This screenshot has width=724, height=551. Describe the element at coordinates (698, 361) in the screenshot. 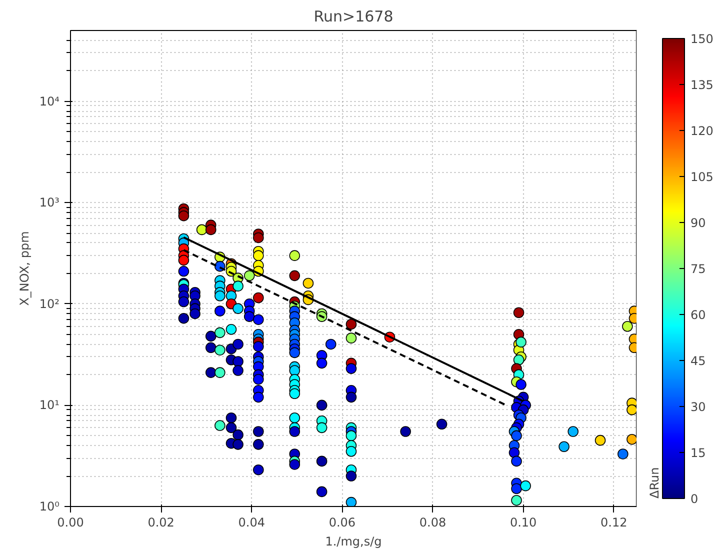

I see `color-bar-label: 45` at that location.